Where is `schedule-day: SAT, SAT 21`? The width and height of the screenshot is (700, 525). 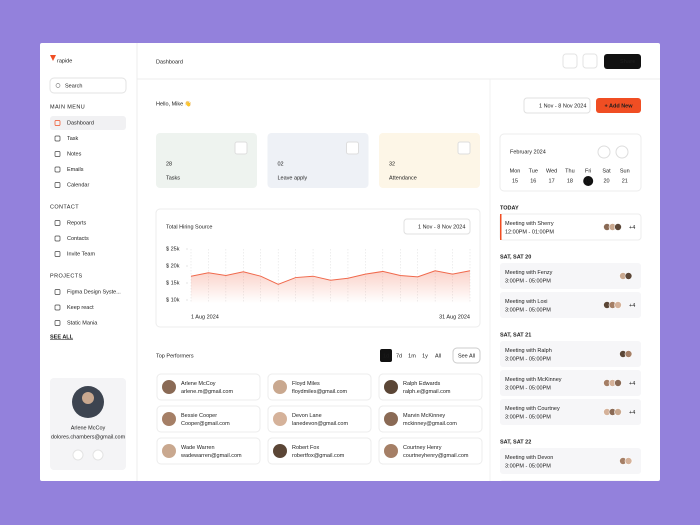
schedule-day: SAT, SAT 21 is located at coordinates (515, 335).